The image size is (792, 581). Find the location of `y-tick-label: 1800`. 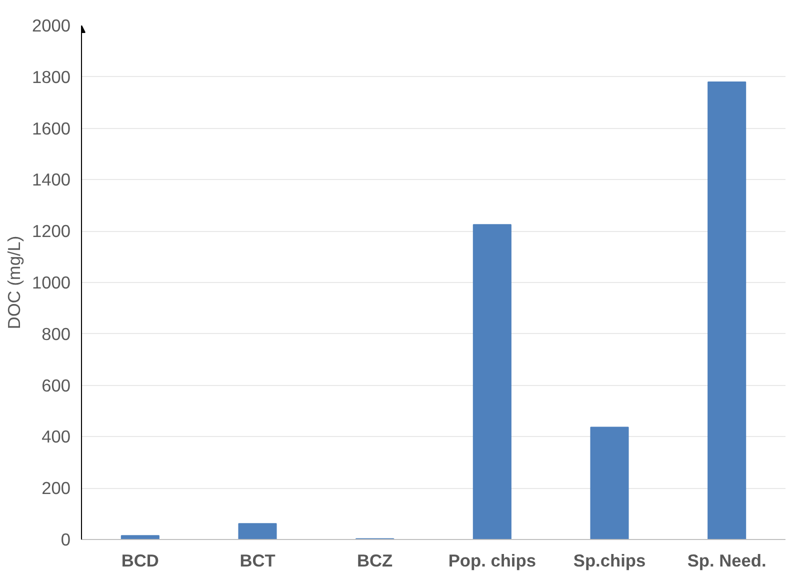

y-tick-label: 1800 is located at coordinates (51, 76).